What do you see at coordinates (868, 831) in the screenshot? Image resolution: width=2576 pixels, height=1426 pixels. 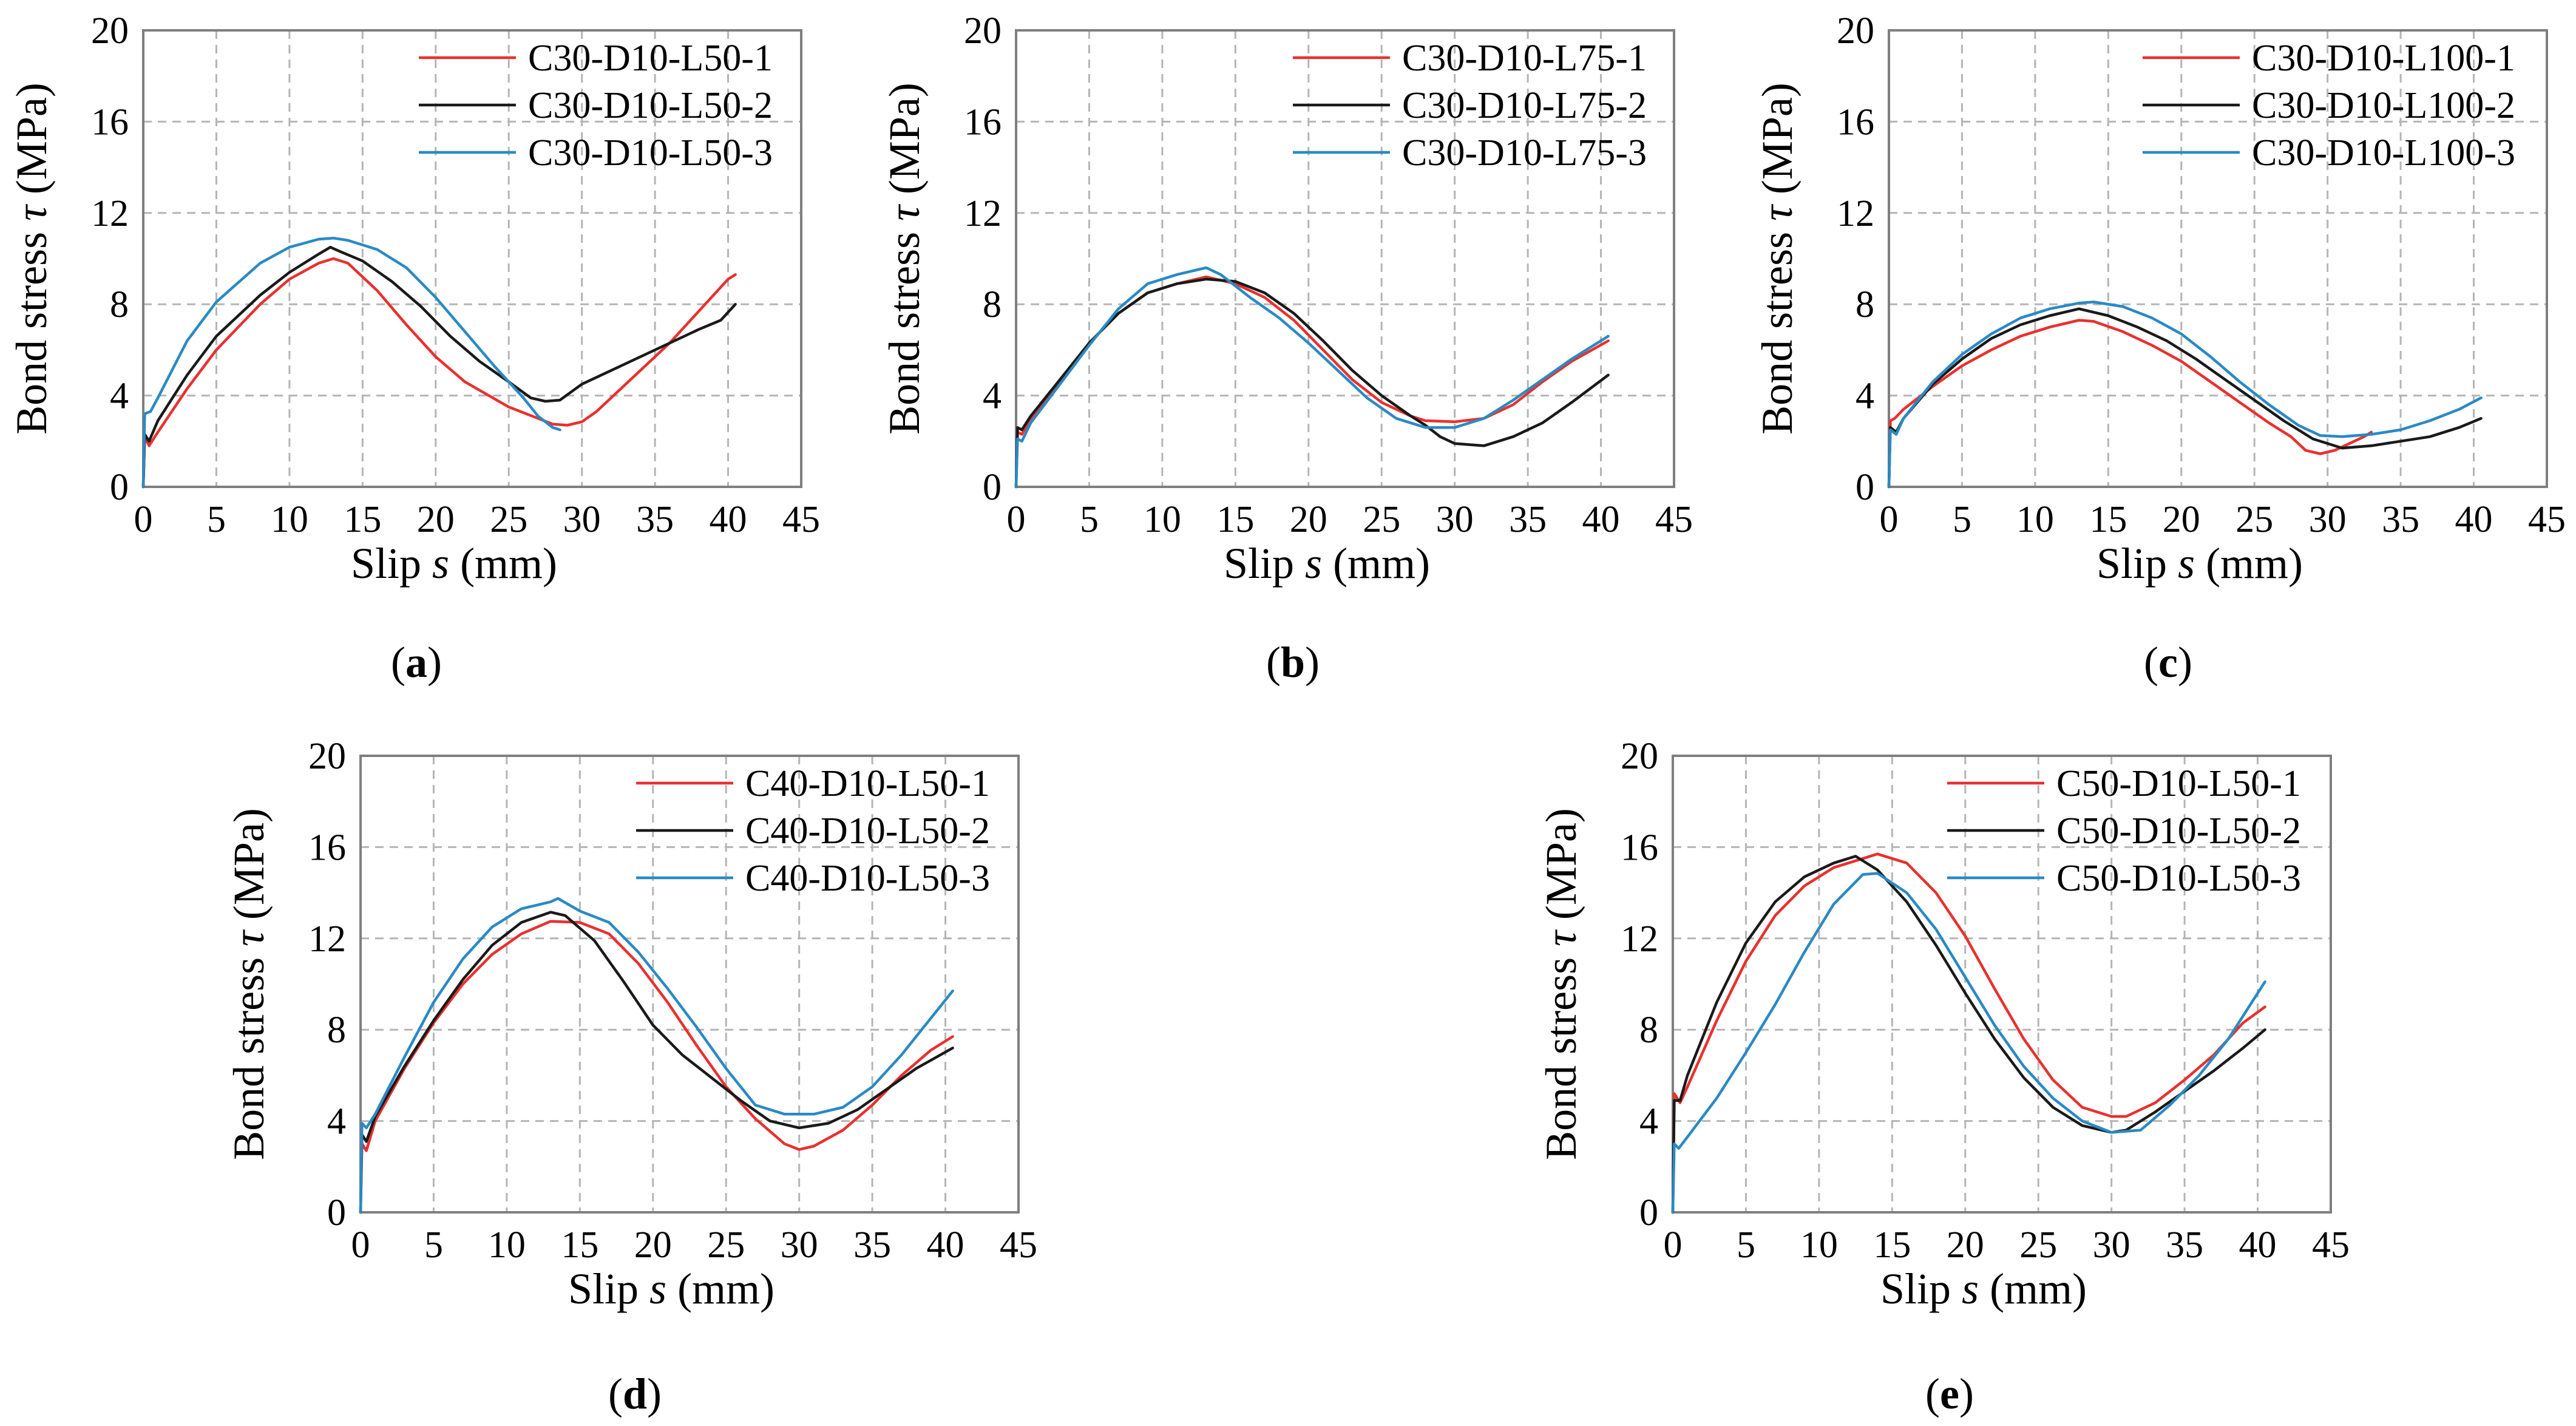 I see `legend-label-2: C40-D10-L50-2` at bounding box center [868, 831].